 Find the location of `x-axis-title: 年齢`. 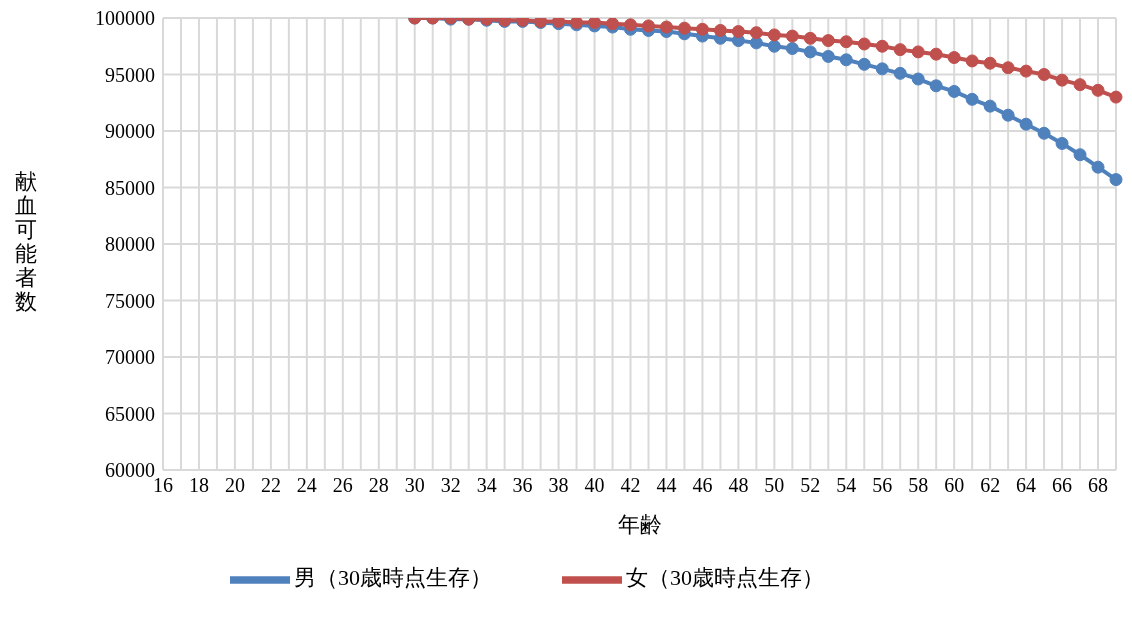

x-axis-title: 年齢 is located at coordinates (639, 524).